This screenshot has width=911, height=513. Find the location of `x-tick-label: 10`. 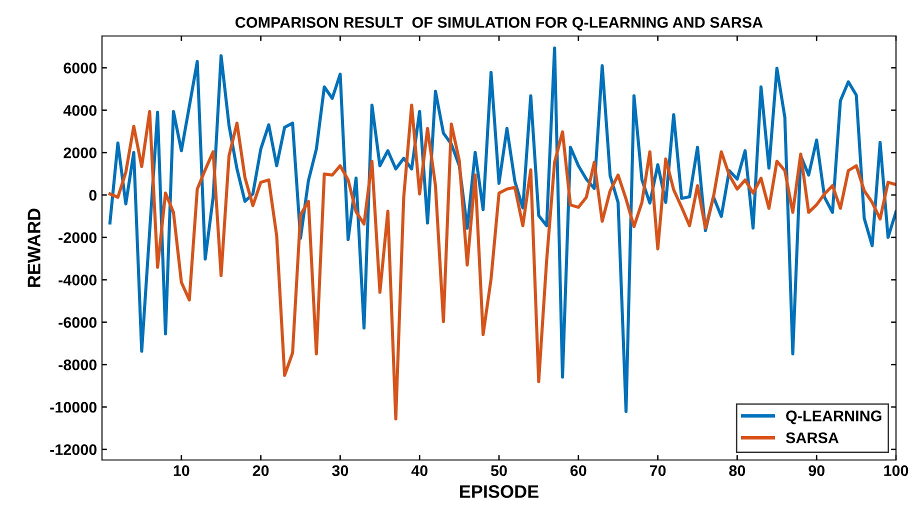

x-tick-label: 10 is located at coordinates (182, 470).